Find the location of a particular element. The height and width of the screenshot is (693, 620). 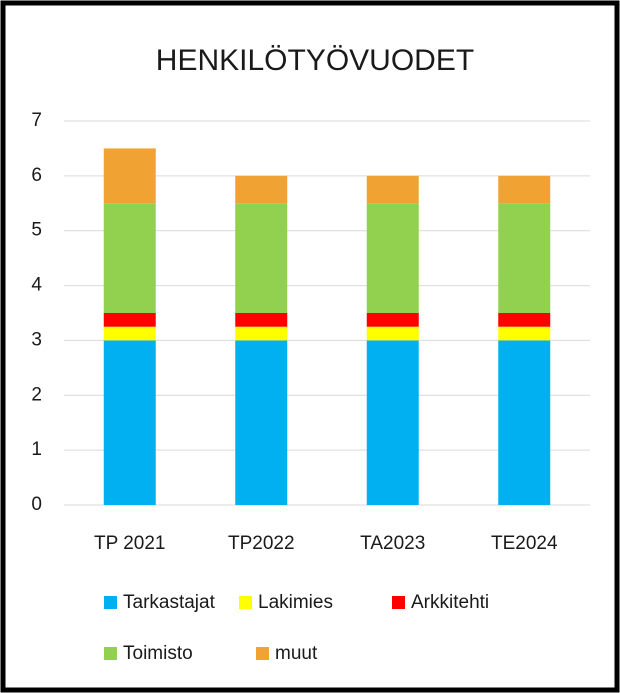

legend-label: muut is located at coordinates (296, 653).